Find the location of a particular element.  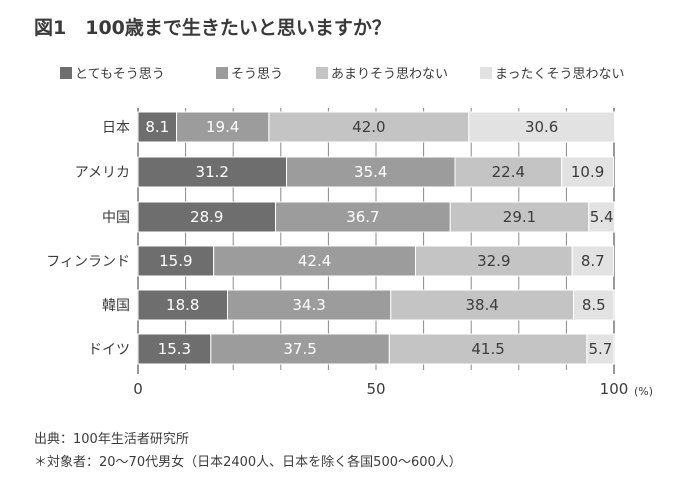

value-label-4-2: 42.4 is located at coordinates (314, 261).